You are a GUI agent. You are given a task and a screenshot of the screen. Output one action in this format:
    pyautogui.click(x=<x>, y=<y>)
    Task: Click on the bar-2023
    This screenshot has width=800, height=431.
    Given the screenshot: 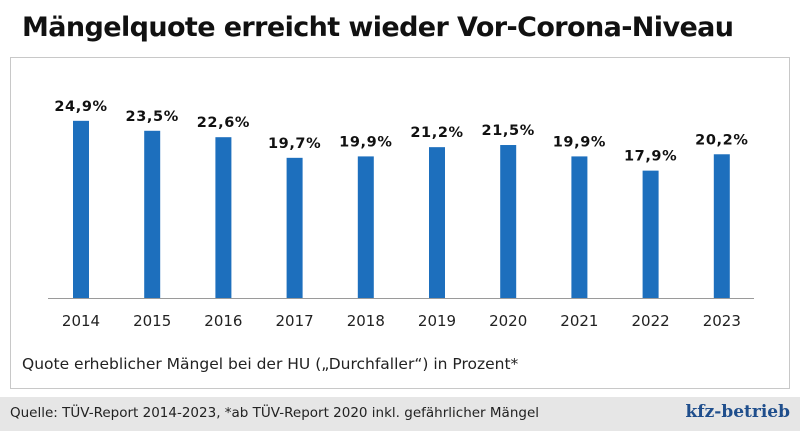 What is the action you would take?
    pyautogui.click(x=721, y=226)
    